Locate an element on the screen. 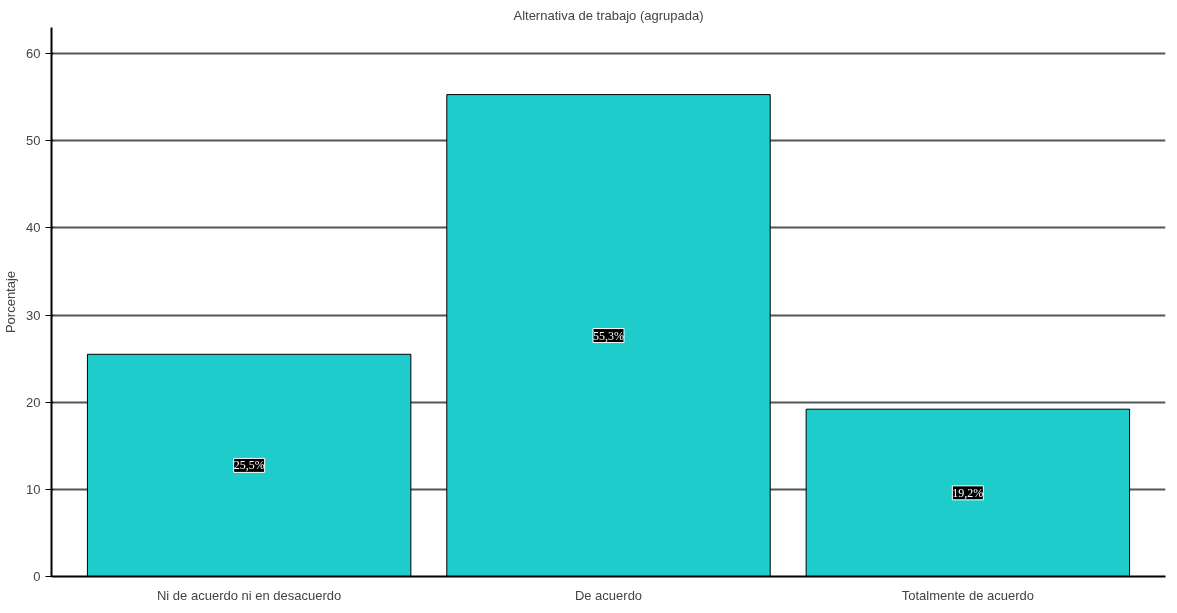  y-tick-label: 30 is located at coordinates (33, 315).